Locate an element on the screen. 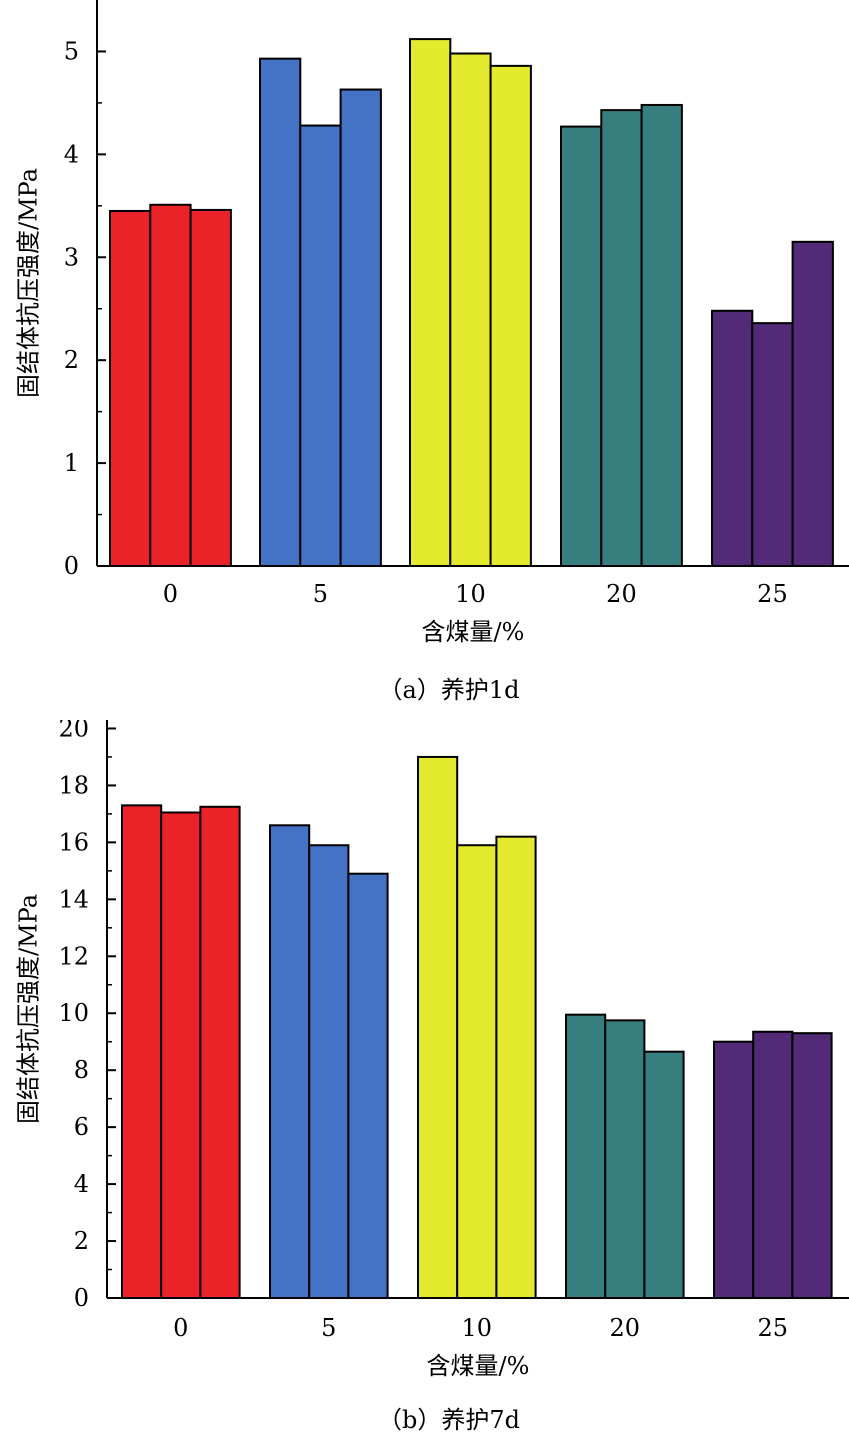 Image resolution: width=849 pixels, height=1440 pixels. y-tick-label-a: 4 is located at coordinates (71, 154).